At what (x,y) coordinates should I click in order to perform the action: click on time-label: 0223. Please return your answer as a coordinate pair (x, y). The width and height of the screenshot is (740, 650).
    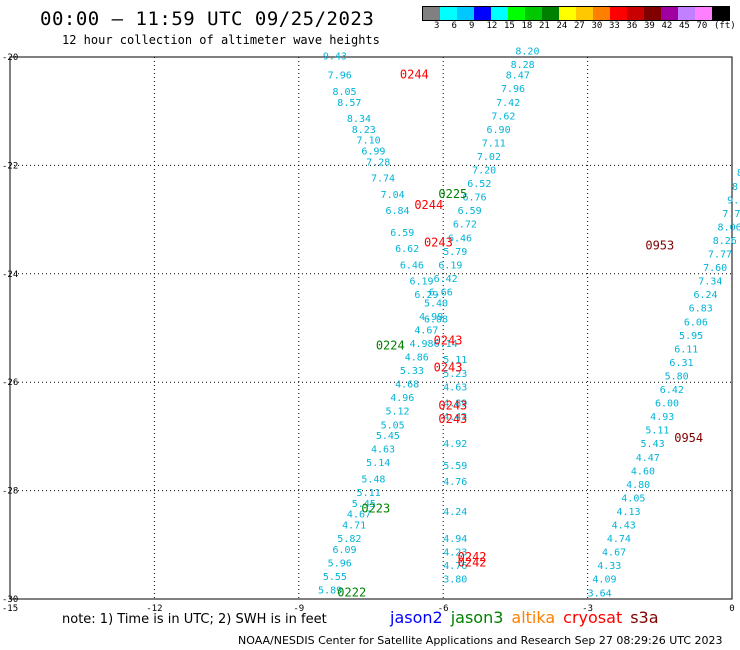
    Looking at the image, I should click on (375, 508).